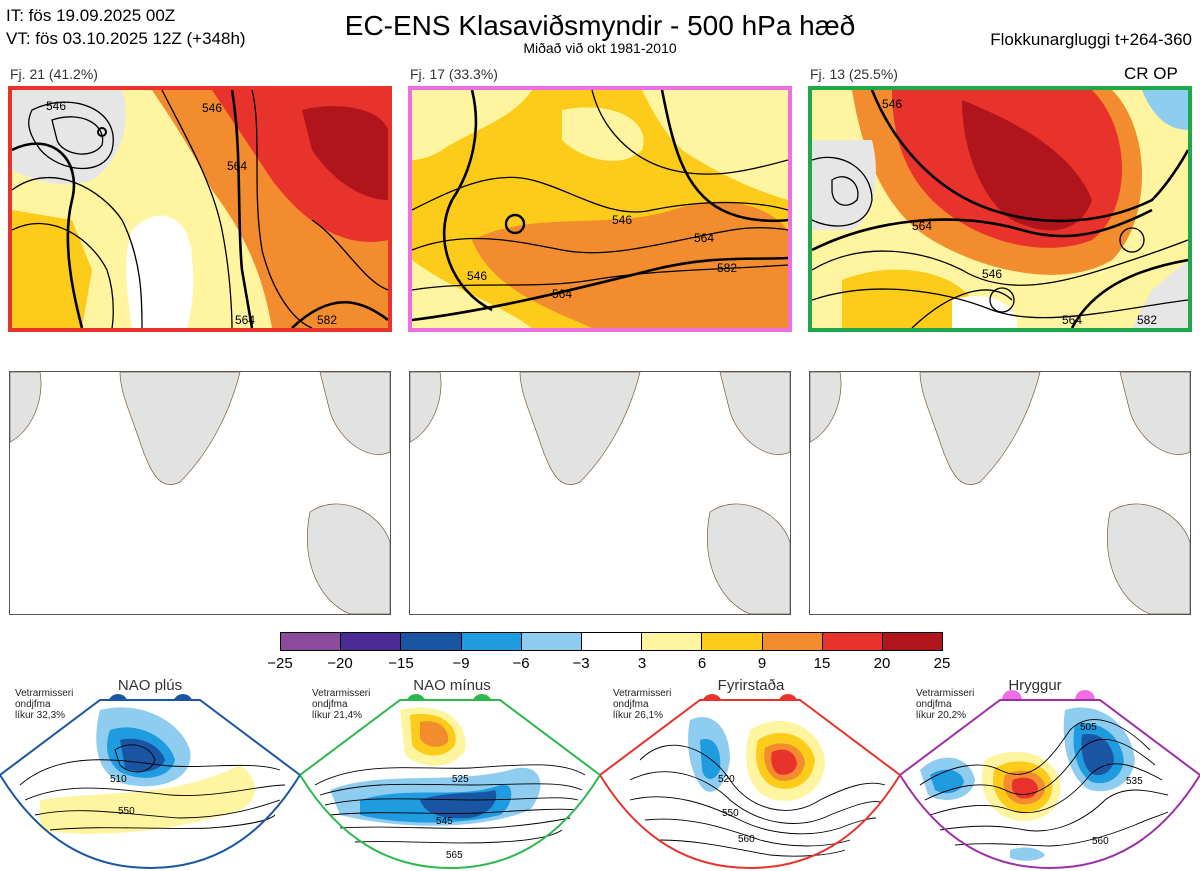 This screenshot has height=871, width=1200. I want to click on colorbar-tick: −3, so click(581, 663).